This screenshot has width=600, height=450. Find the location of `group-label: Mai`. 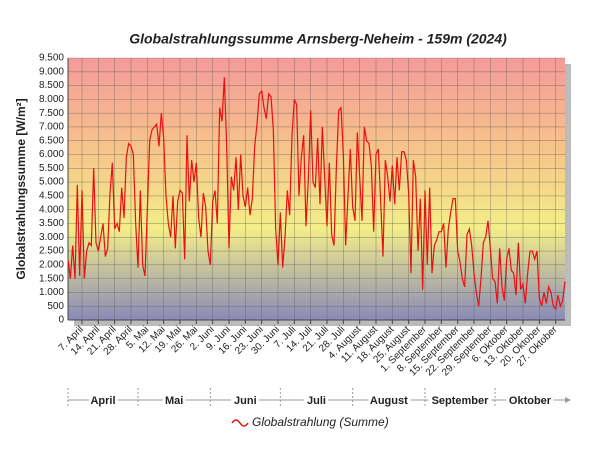

group-label: Mai is located at coordinates (174, 401).